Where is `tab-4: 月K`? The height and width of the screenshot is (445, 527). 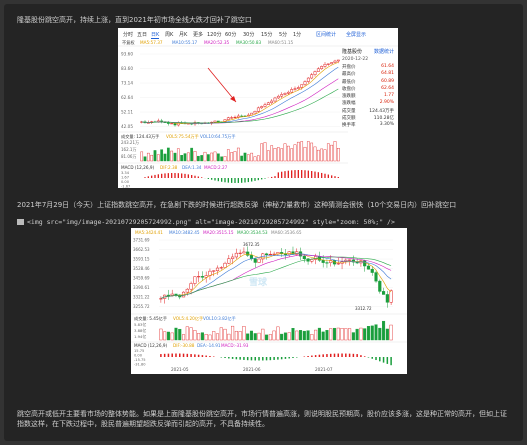 tab-4: 月K is located at coordinates (183, 35).